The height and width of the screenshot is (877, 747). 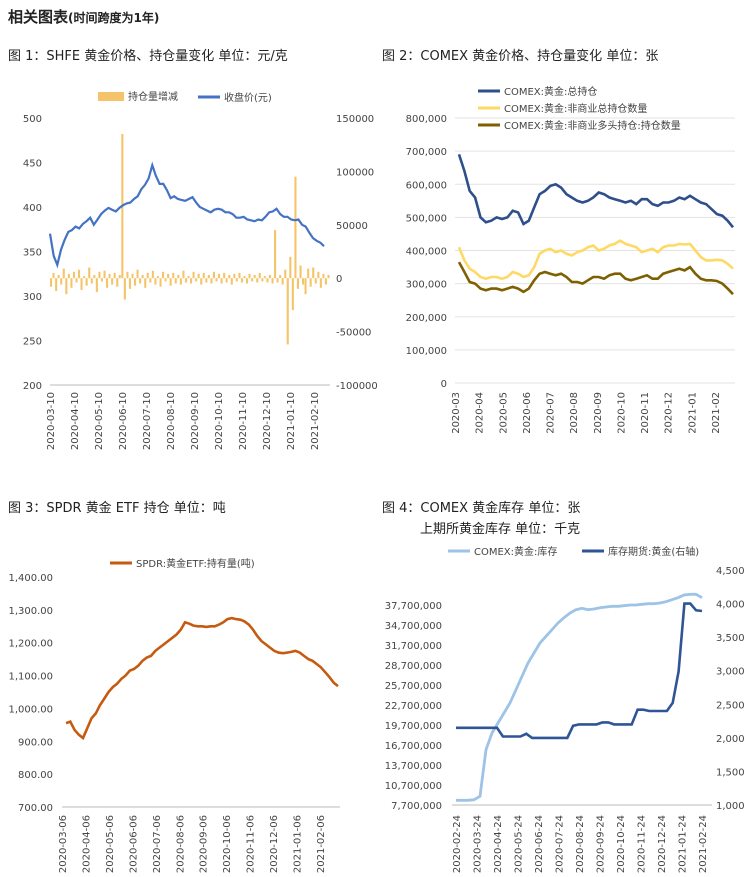 I want to click on fig2-x-tick-2: 2020-05, so click(x=503, y=413).